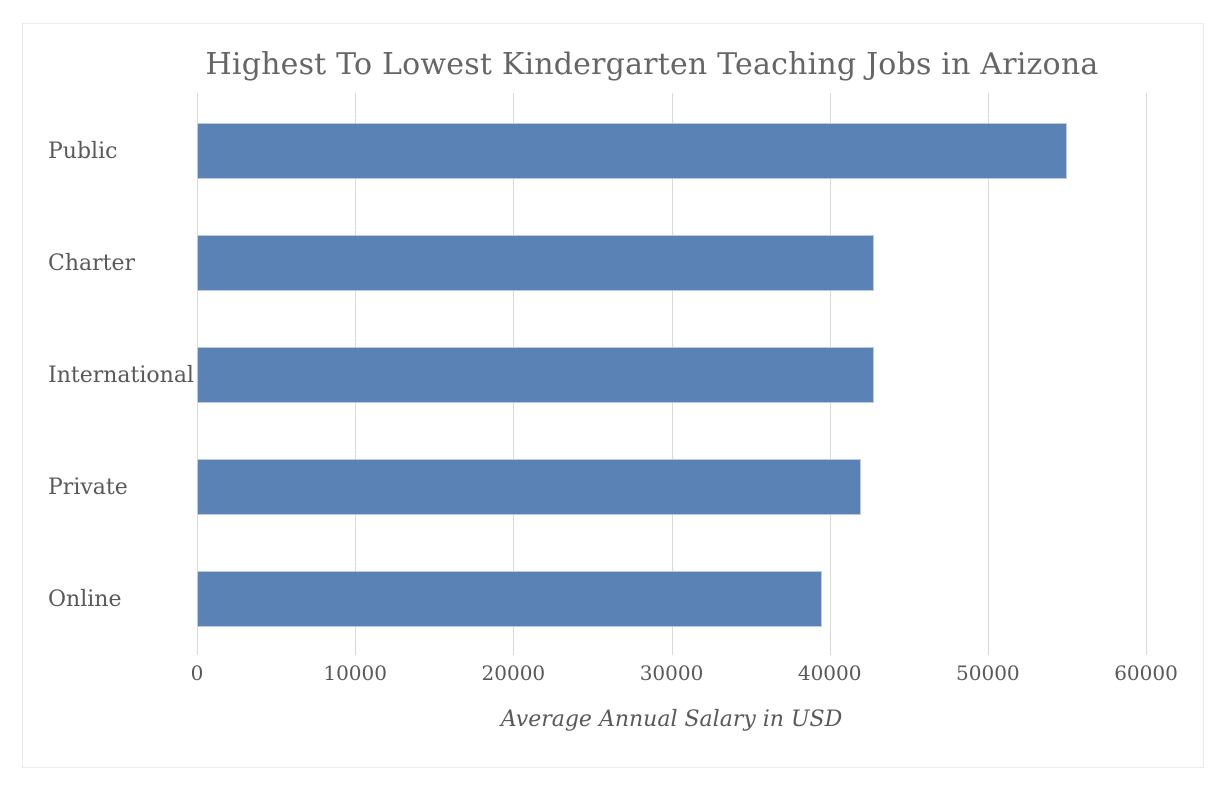 The image size is (1218, 805). Describe the element at coordinates (92, 263) in the screenshot. I see `category-label-charter: Charter` at that location.